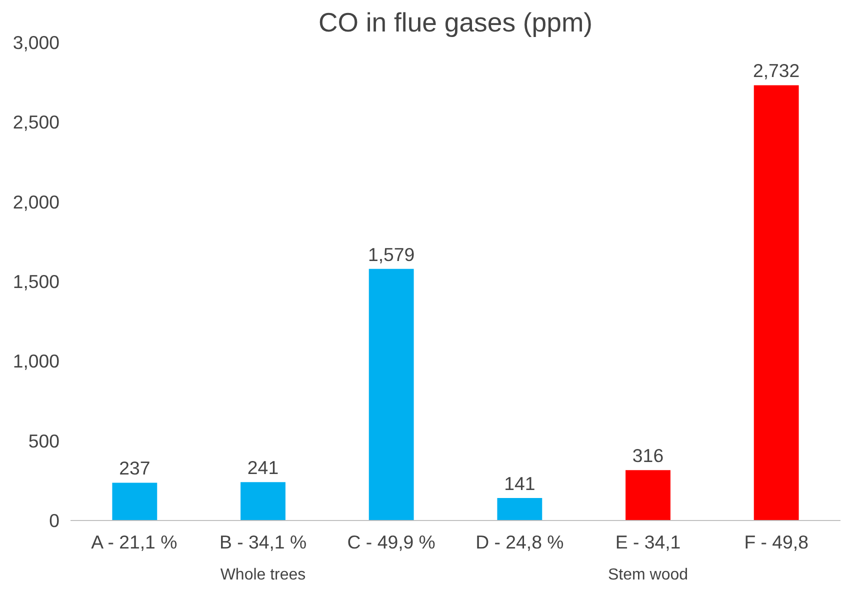 The height and width of the screenshot is (610, 853). Describe the element at coordinates (36, 122) in the screenshot. I see `y-tick-label: 2,500` at that location.